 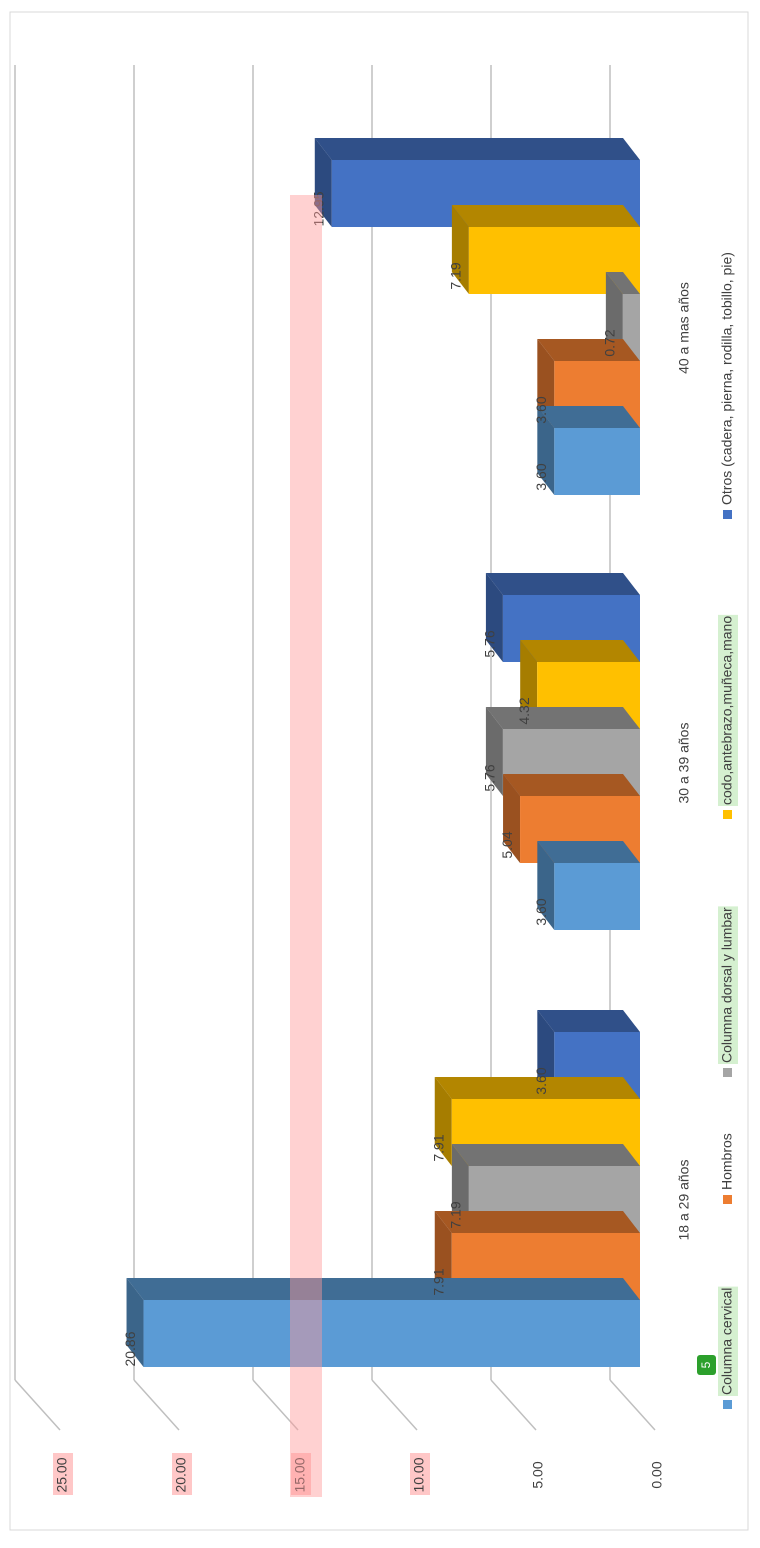 I want to click on highlight-band, so click(x=306, y=846).